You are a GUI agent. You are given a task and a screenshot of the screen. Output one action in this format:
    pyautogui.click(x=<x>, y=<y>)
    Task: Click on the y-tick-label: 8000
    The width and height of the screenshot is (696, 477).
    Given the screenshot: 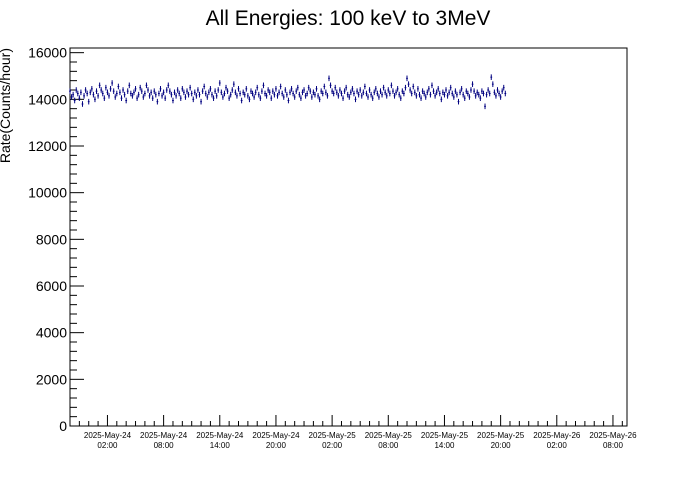 What is the action you would take?
    pyautogui.click(x=51, y=239)
    